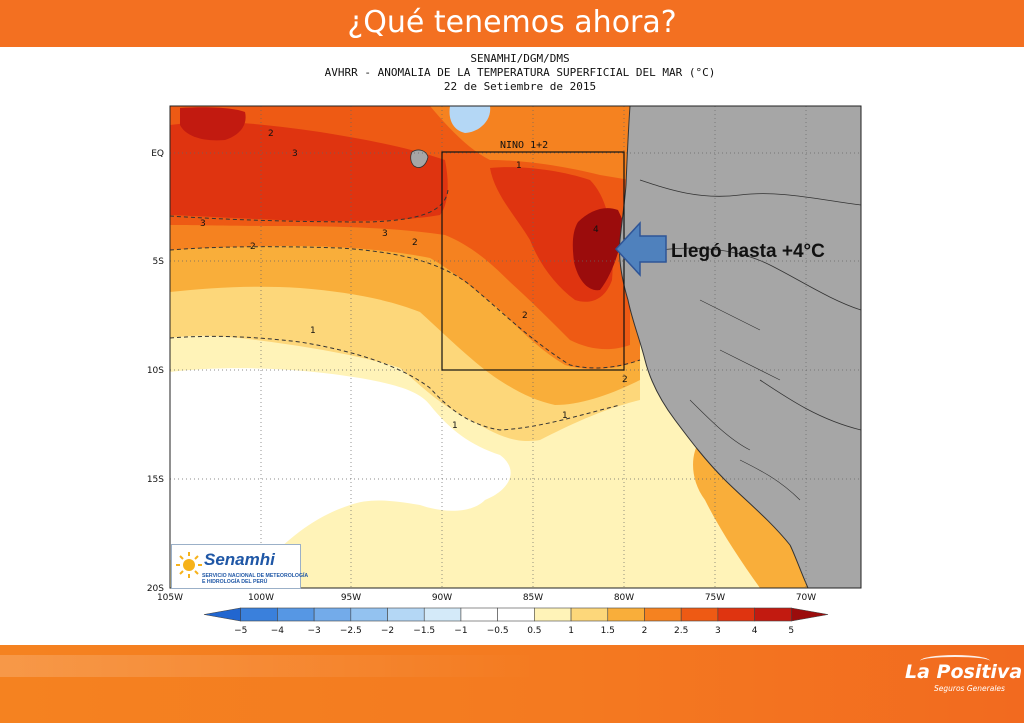  Describe the element at coordinates (351, 598) in the screenshot. I see `lon-label: 95W` at that location.